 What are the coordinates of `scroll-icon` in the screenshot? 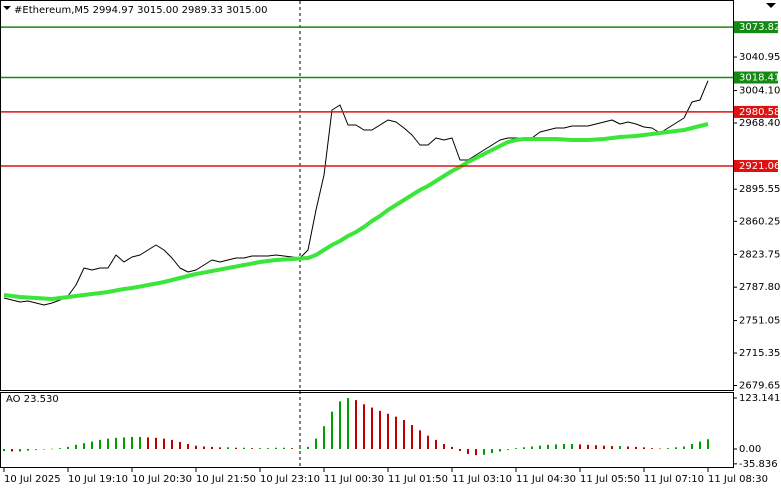 It's located at (771, 5).